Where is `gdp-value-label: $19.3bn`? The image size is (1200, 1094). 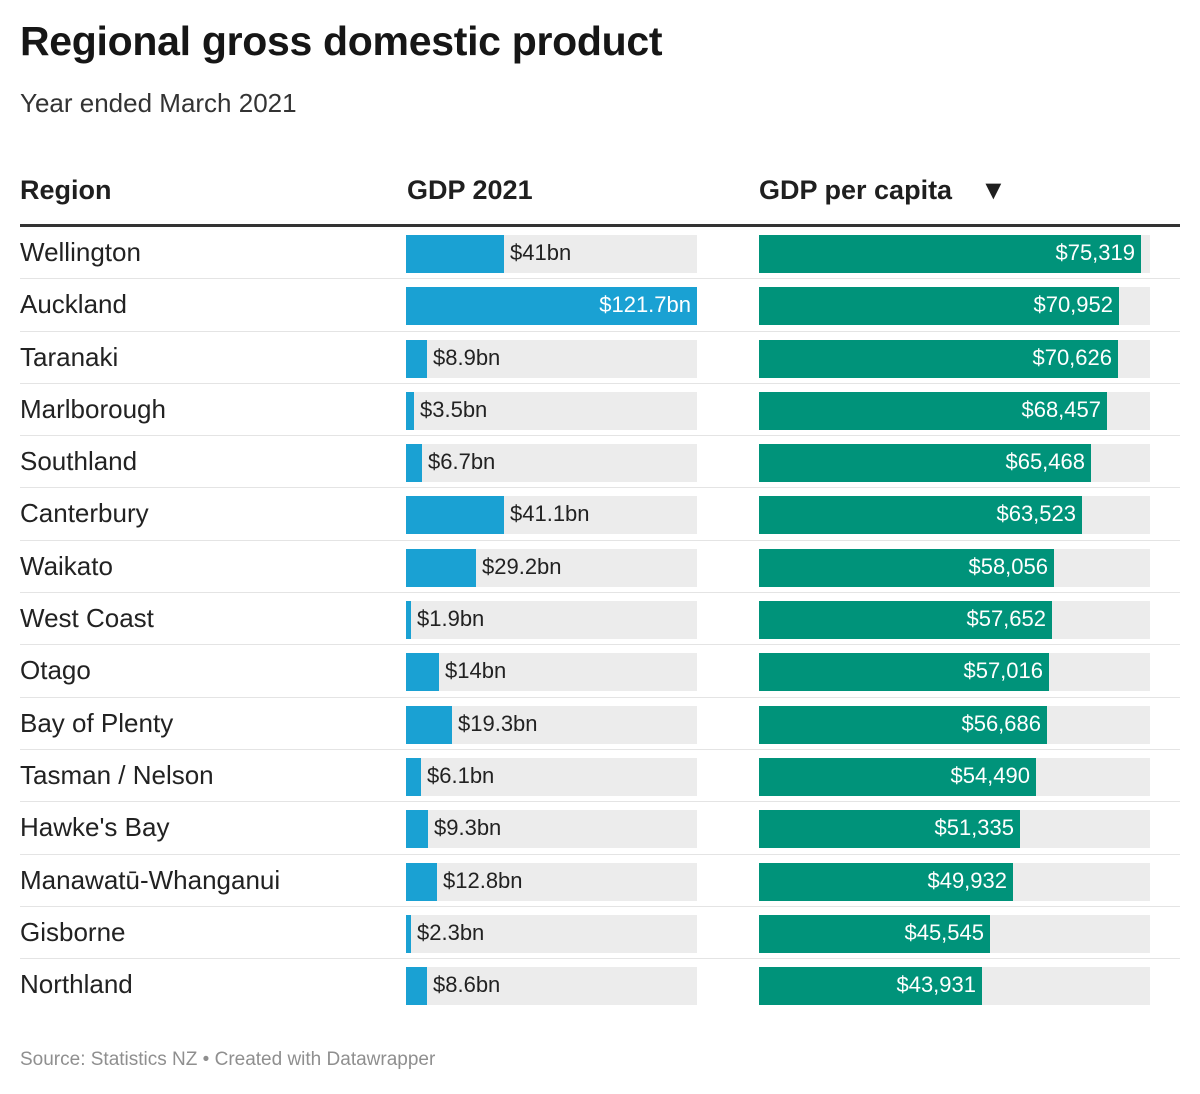
gdp-value-label: $19.3bn is located at coordinates (498, 723).